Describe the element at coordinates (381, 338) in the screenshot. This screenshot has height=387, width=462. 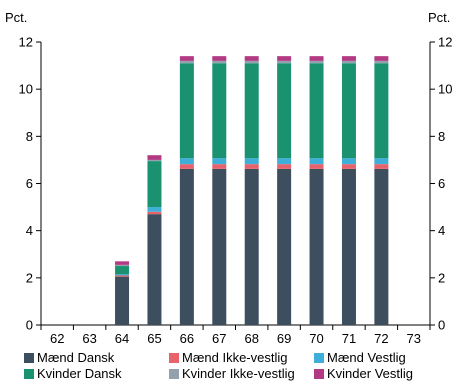
I see `x-tick-label: 72` at that location.